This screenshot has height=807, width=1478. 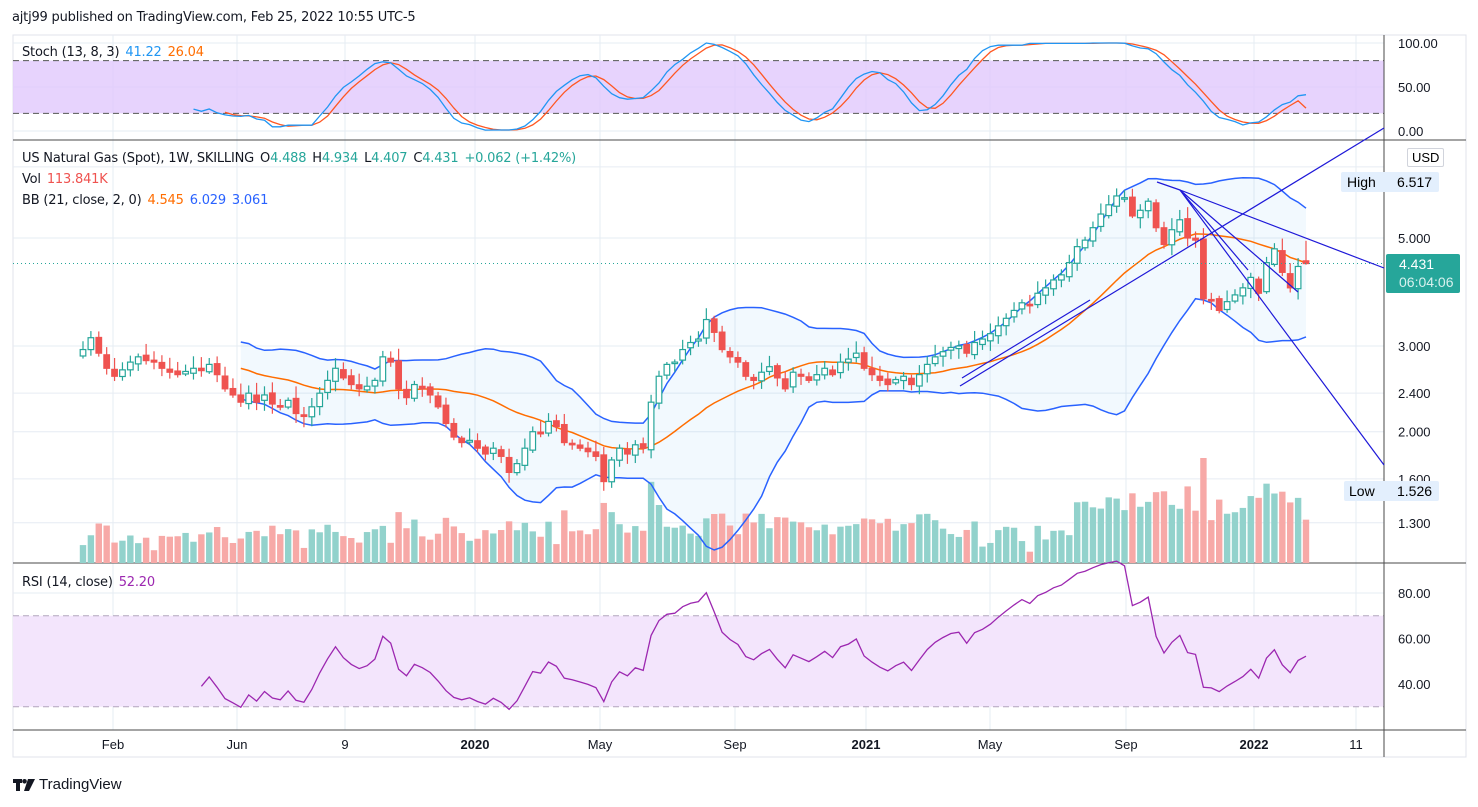 What do you see at coordinates (1391, 491) in the screenshot?
I see `low-marker: Low 1.526` at bounding box center [1391, 491].